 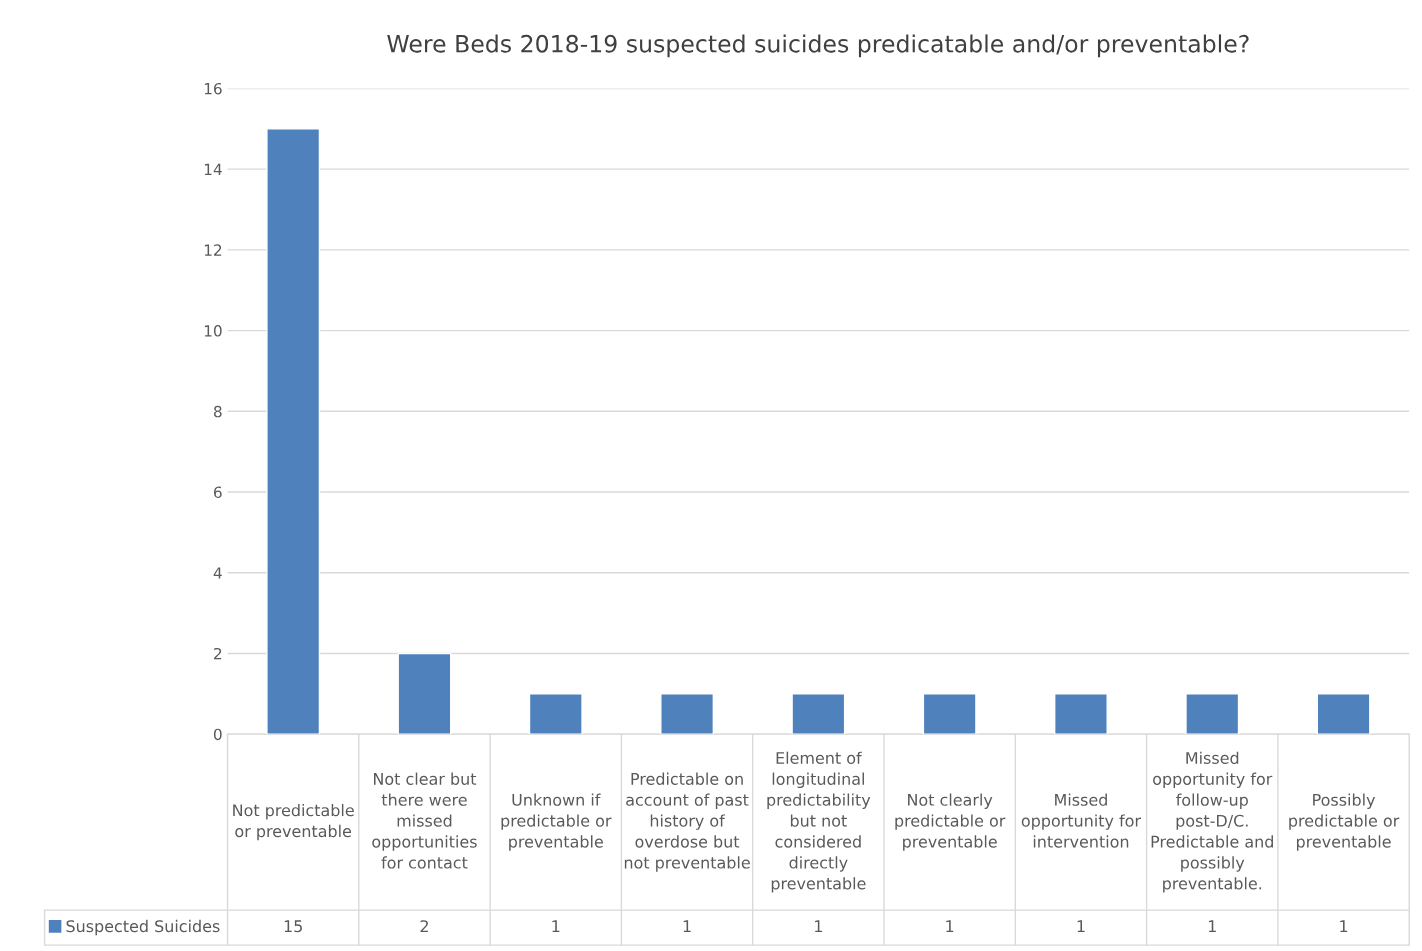 What do you see at coordinates (293, 926) in the screenshot?
I see `data-label: 15` at bounding box center [293, 926].